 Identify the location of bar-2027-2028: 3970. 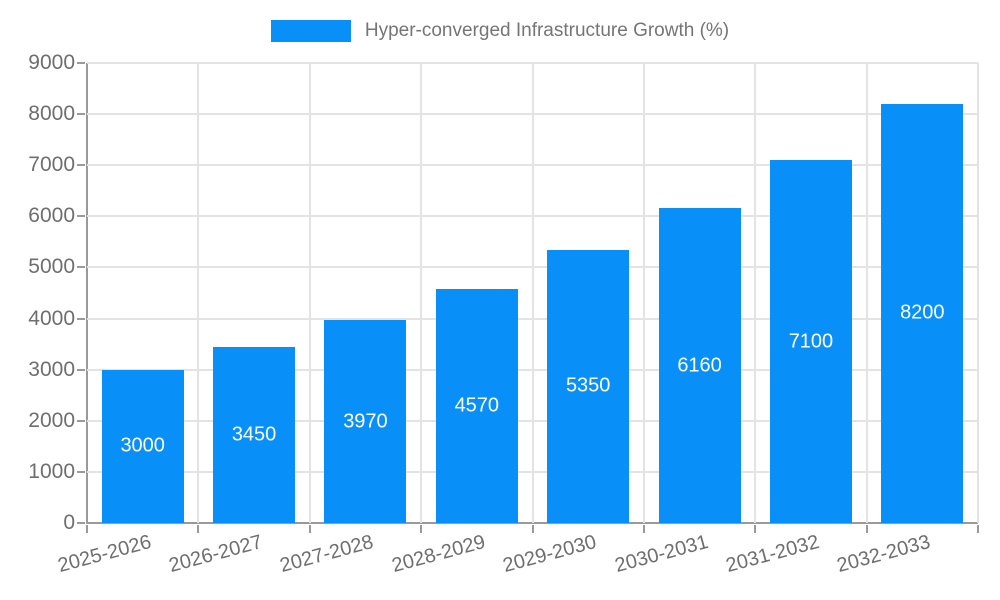
(365, 421).